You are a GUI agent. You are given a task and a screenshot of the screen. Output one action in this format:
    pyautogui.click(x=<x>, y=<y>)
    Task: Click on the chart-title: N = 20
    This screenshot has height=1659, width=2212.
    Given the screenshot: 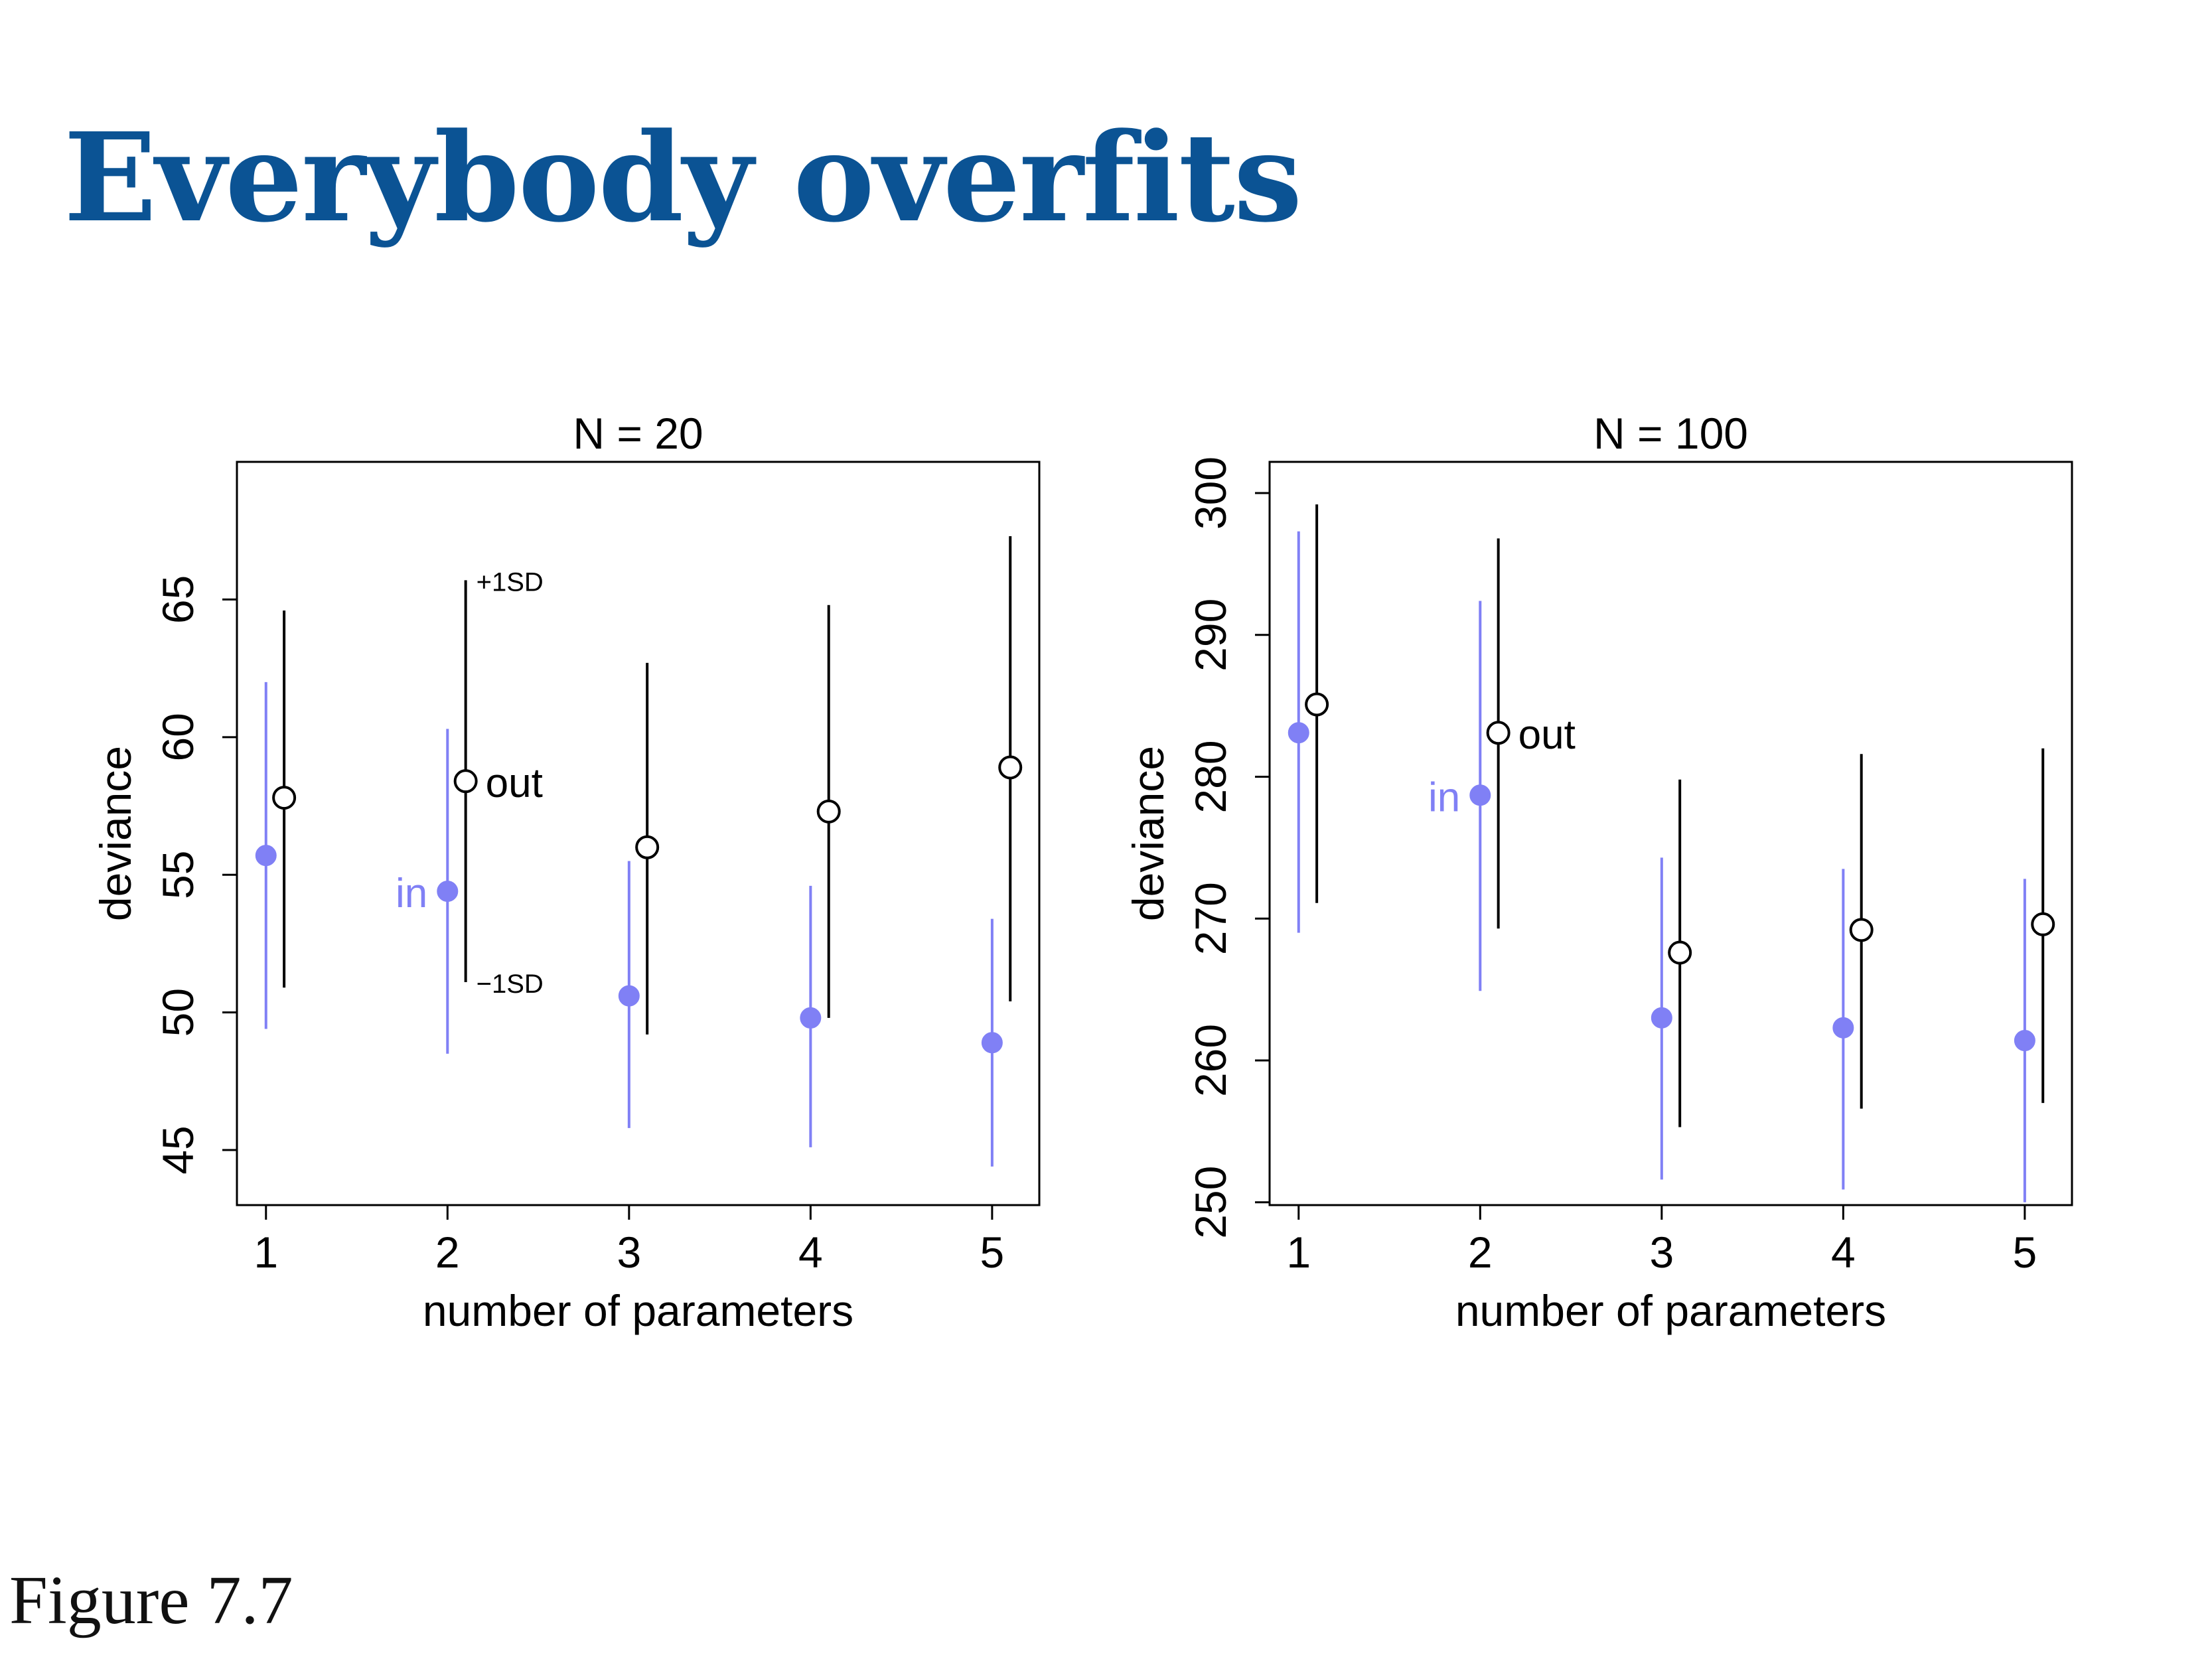 What is the action you would take?
    pyautogui.click(x=638, y=433)
    